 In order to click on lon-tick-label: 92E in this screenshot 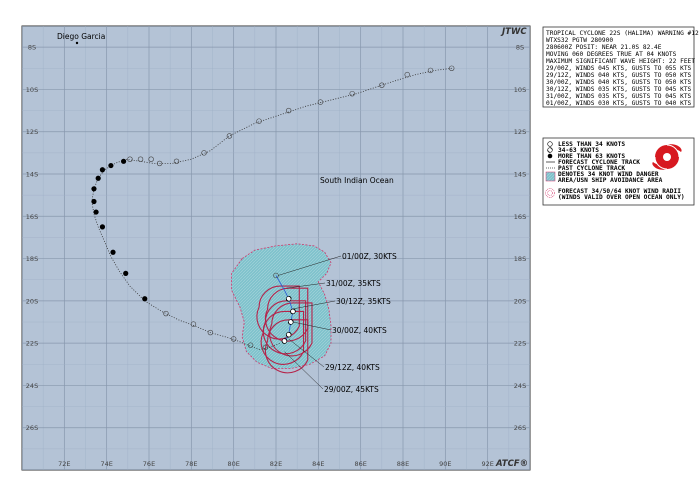, I will do `click(487, 464)`.